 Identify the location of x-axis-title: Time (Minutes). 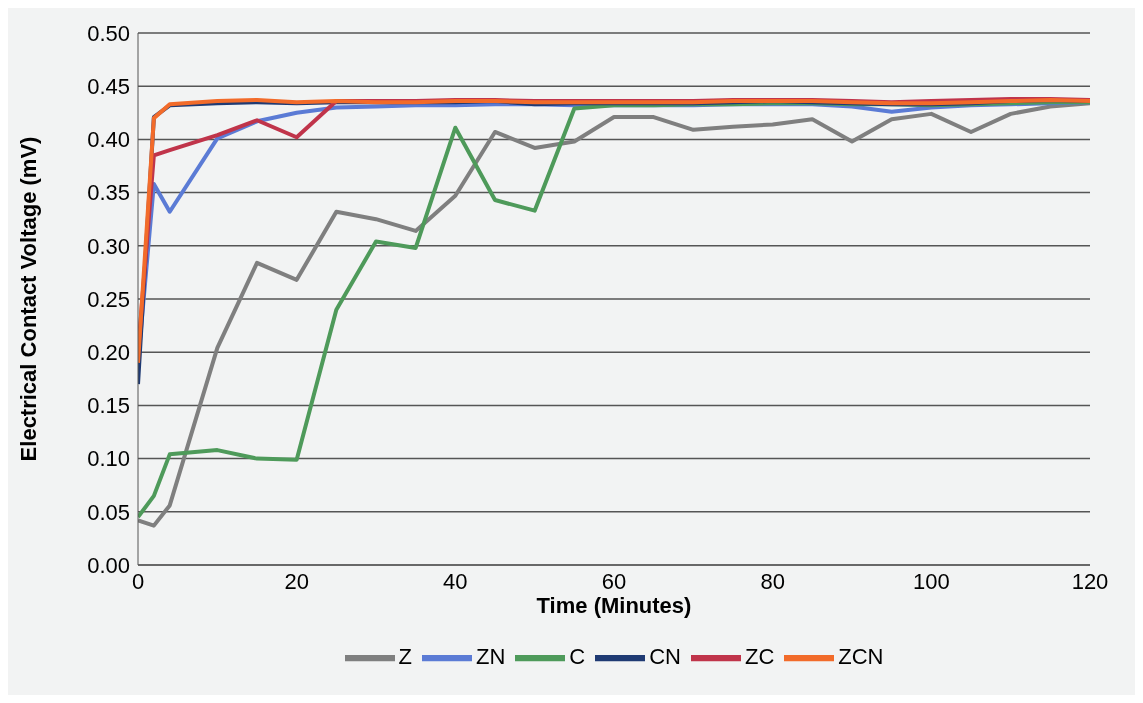
(614, 605).